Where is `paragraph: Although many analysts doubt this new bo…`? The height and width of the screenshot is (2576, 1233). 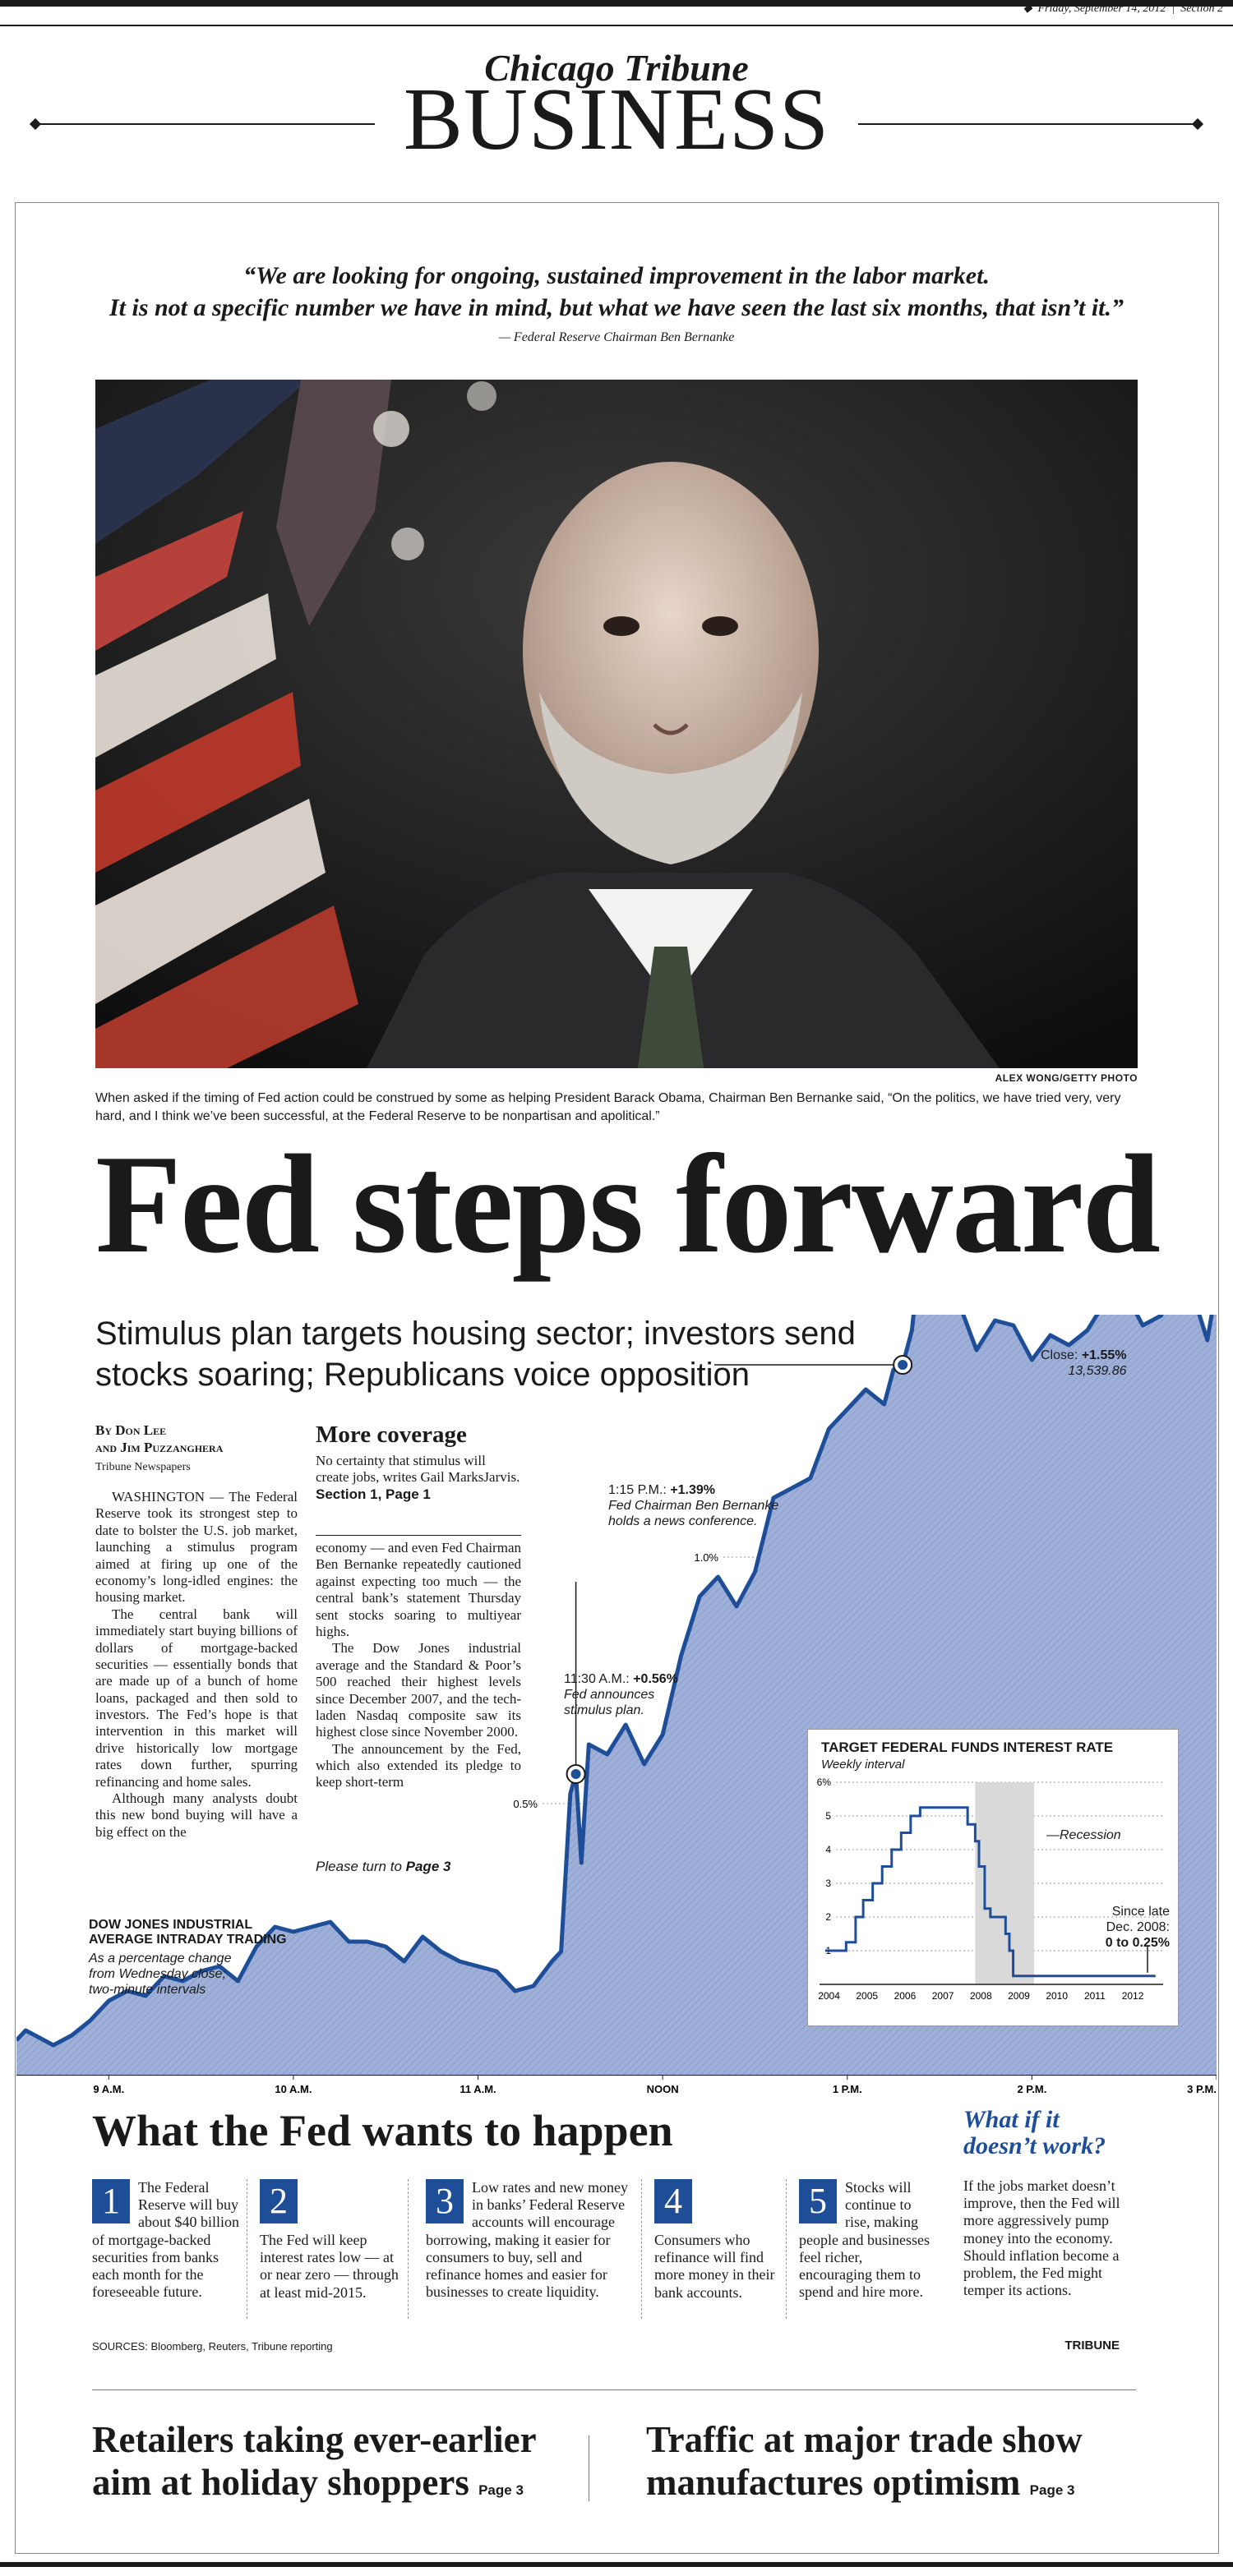
paragraph: Although many analysts doubt this new bo… is located at coordinates (196, 1815).